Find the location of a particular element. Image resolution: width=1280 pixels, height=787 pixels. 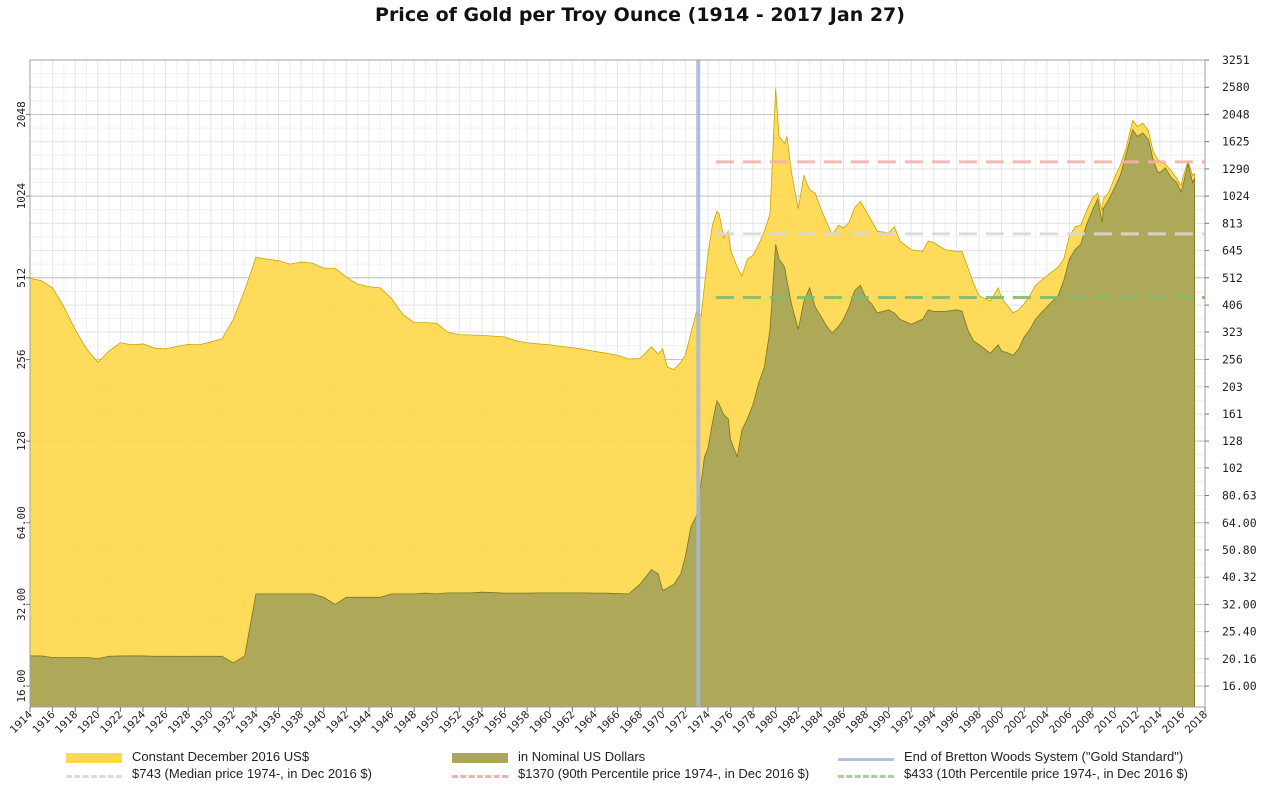

legend-label: $743 (Median price 1974-, in Dec 2016 $) is located at coordinates (252, 773).